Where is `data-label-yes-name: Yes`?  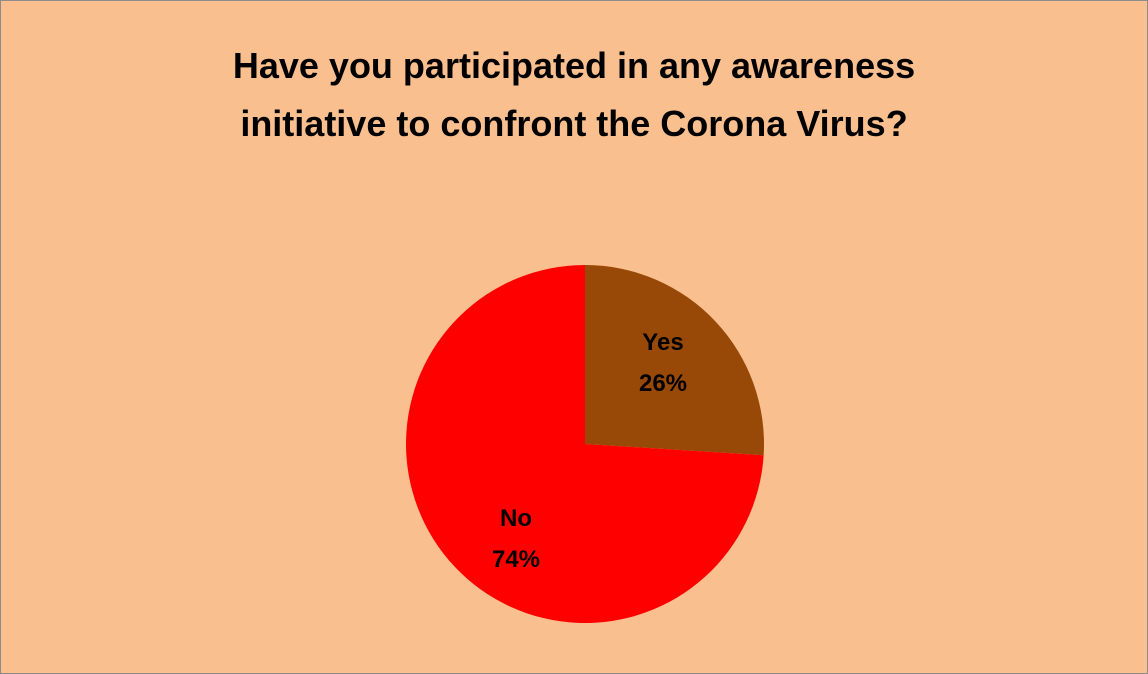 data-label-yes-name: Yes is located at coordinates (662, 342).